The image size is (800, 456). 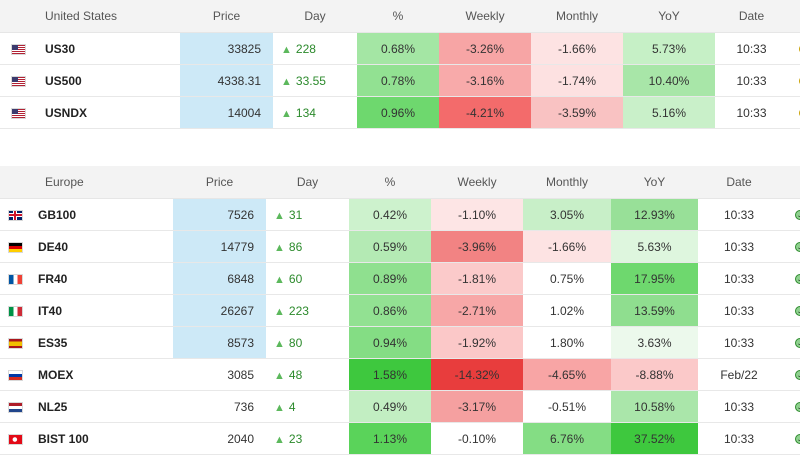 I want to click on day-change-cell: ▲ 86, so click(x=308, y=246).